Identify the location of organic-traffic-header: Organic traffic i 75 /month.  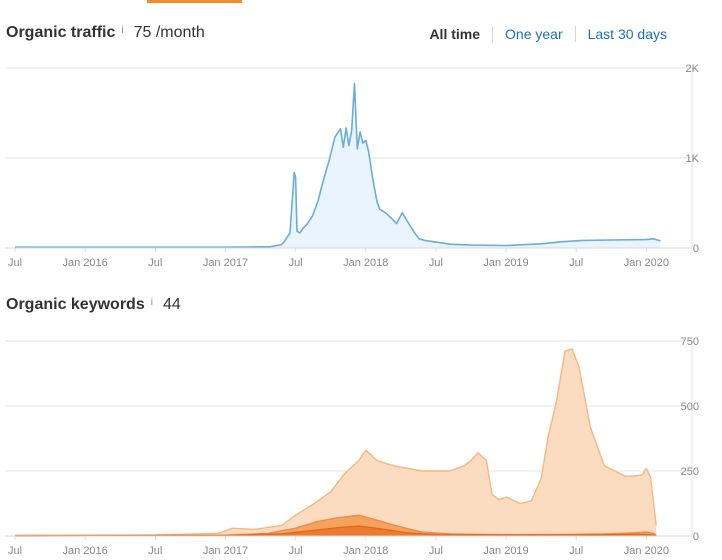
(105, 35).